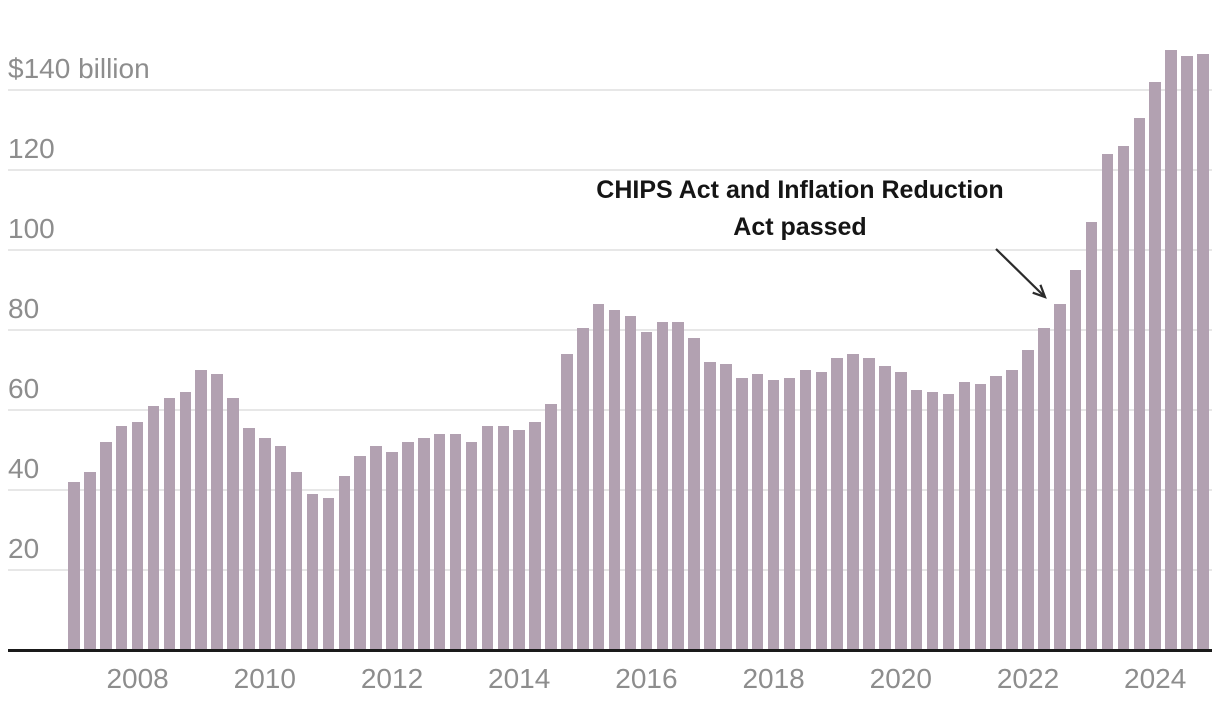  What do you see at coordinates (646, 678) in the screenshot?
I see `x-tick-label-2016: 2016` at bounding box center [646, 678].